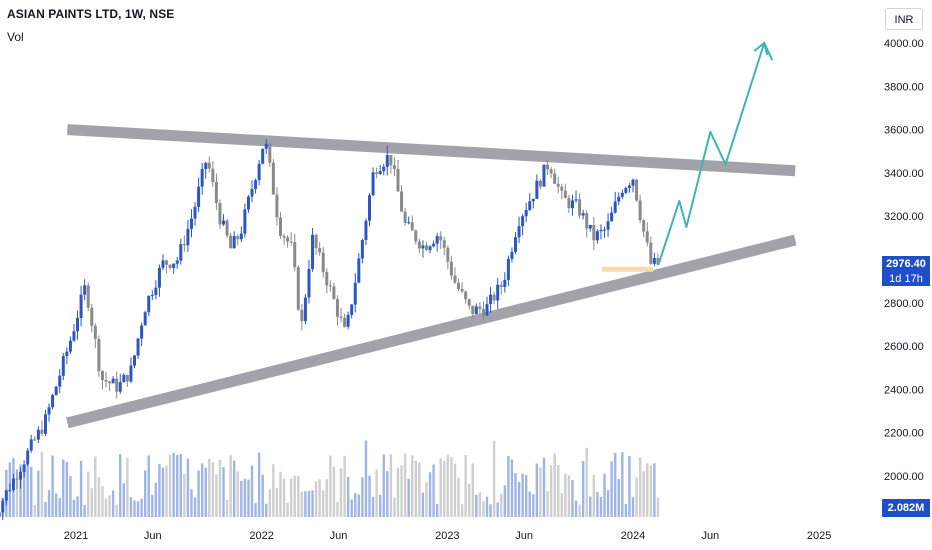 The height and width of the screenshot is (550, 932). Describe the element at coordinates (904, 347) in the screenshot. I see `y-tick-label: 2600.00` at that location.